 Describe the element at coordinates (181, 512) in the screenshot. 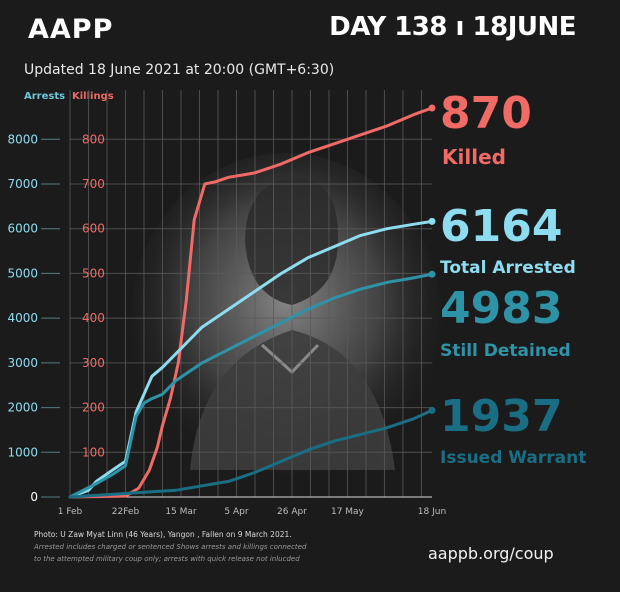

I see `x-tick-label: 15 Mar` at that location.